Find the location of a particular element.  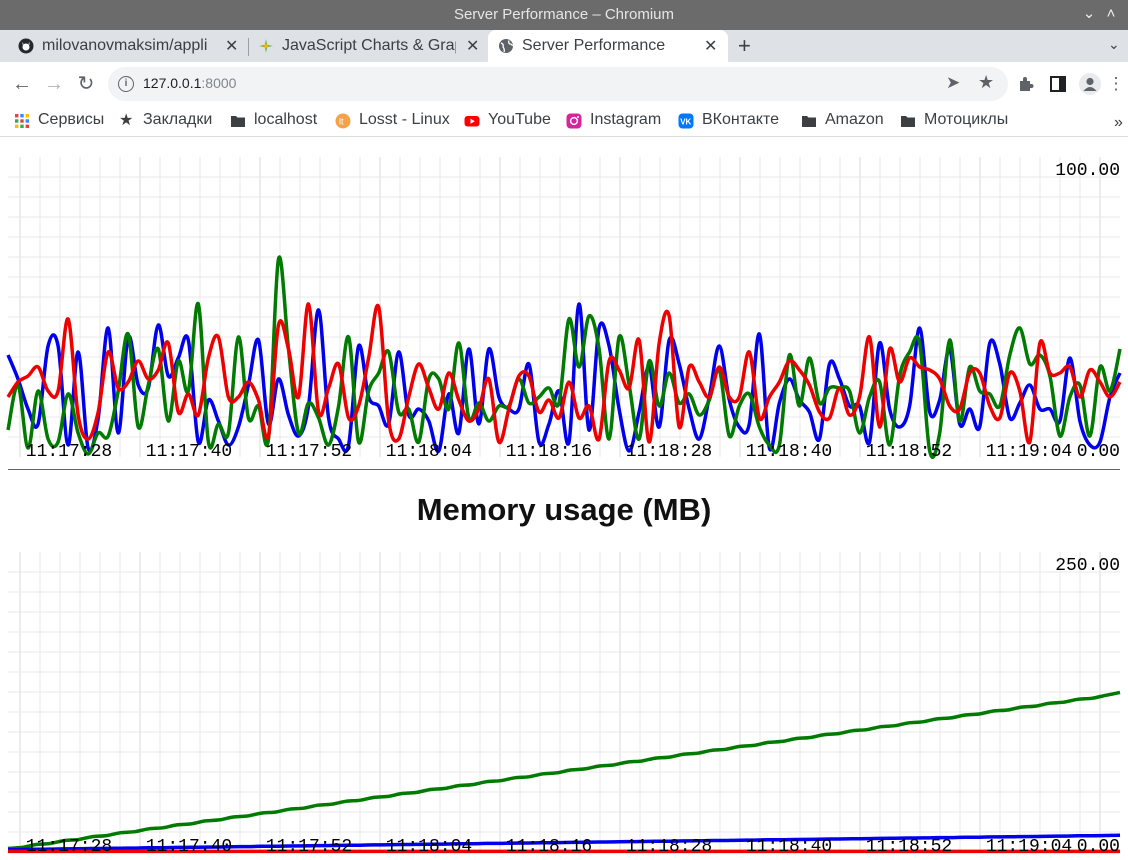

memory-chart-title: Memory usage (MB) is located at coordinates (564, 509).